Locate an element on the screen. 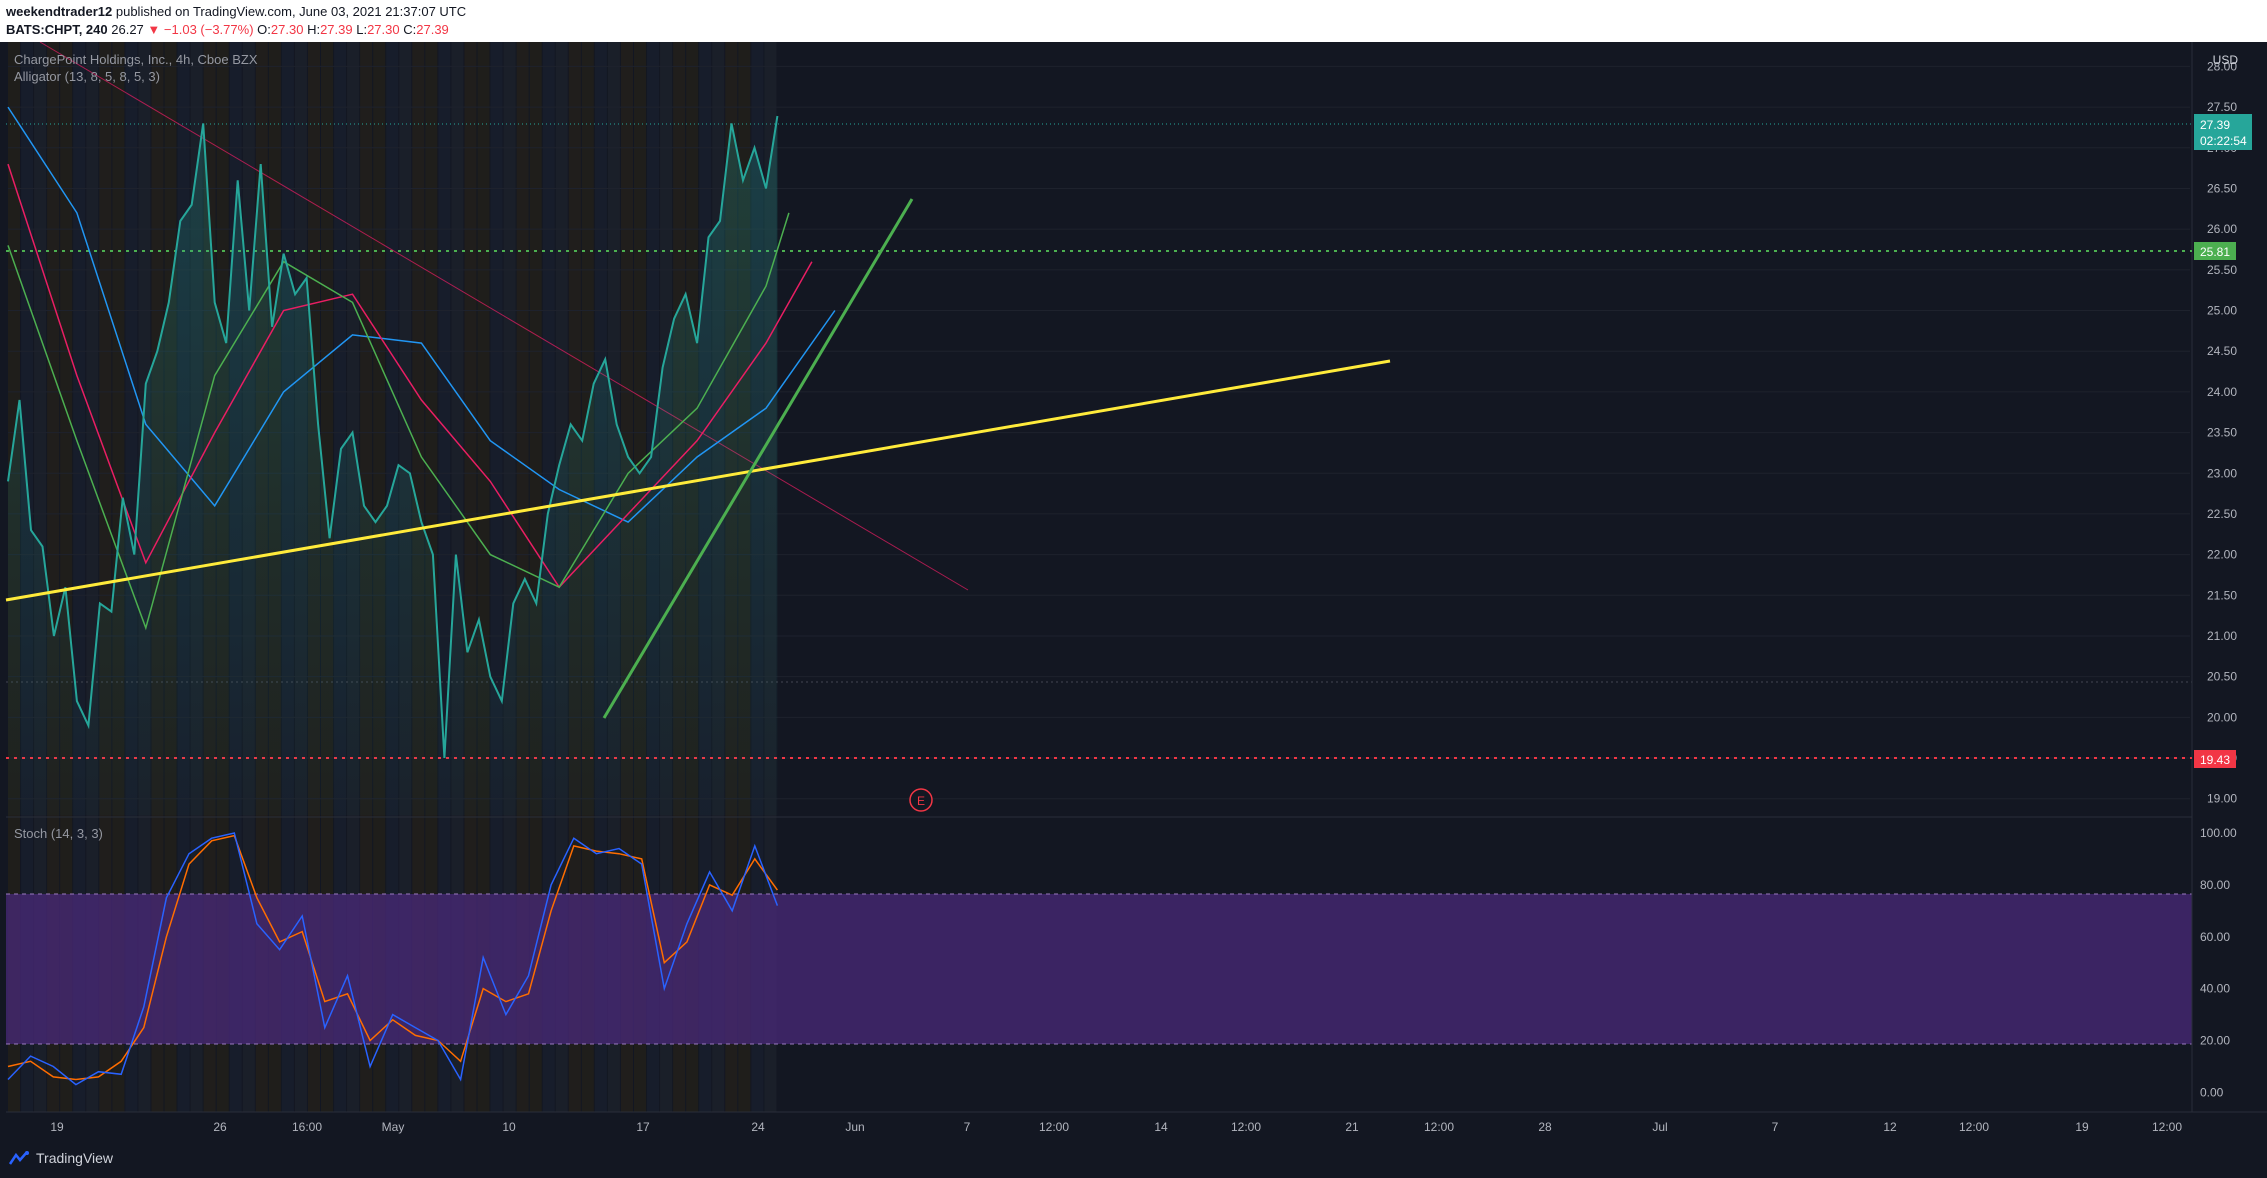 The image size is (2267, 1178). symbol-label: BATS:CHPT, 240 is located at coordinates (57, 29).